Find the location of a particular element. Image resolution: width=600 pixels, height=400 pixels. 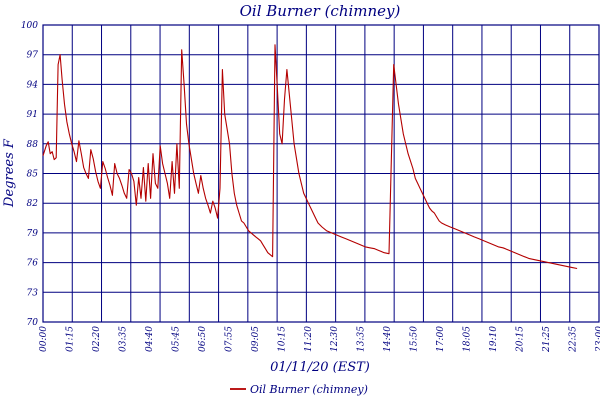

x-tick-label: 02:20 is located at coordinates (97, 339).